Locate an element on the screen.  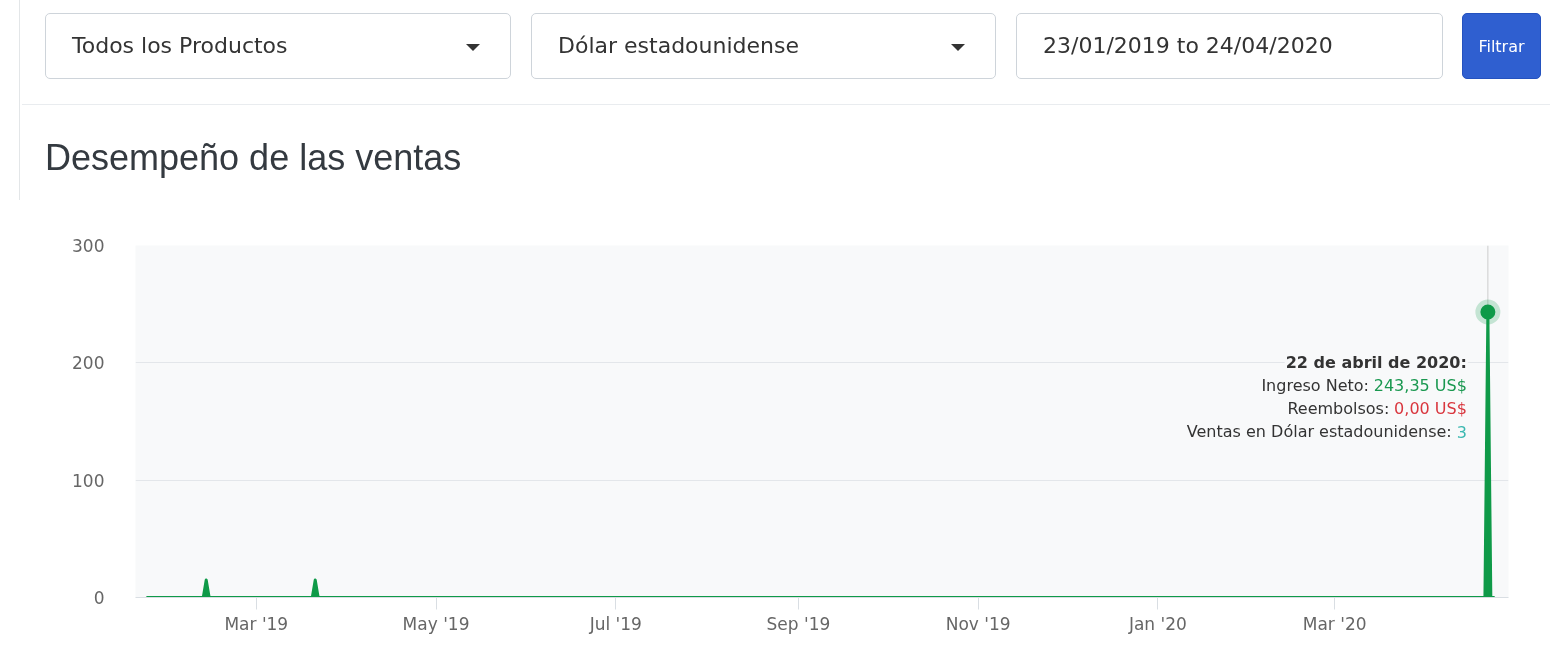
x-tick-label: Jan '20 is located at coordinates (1157, 623).